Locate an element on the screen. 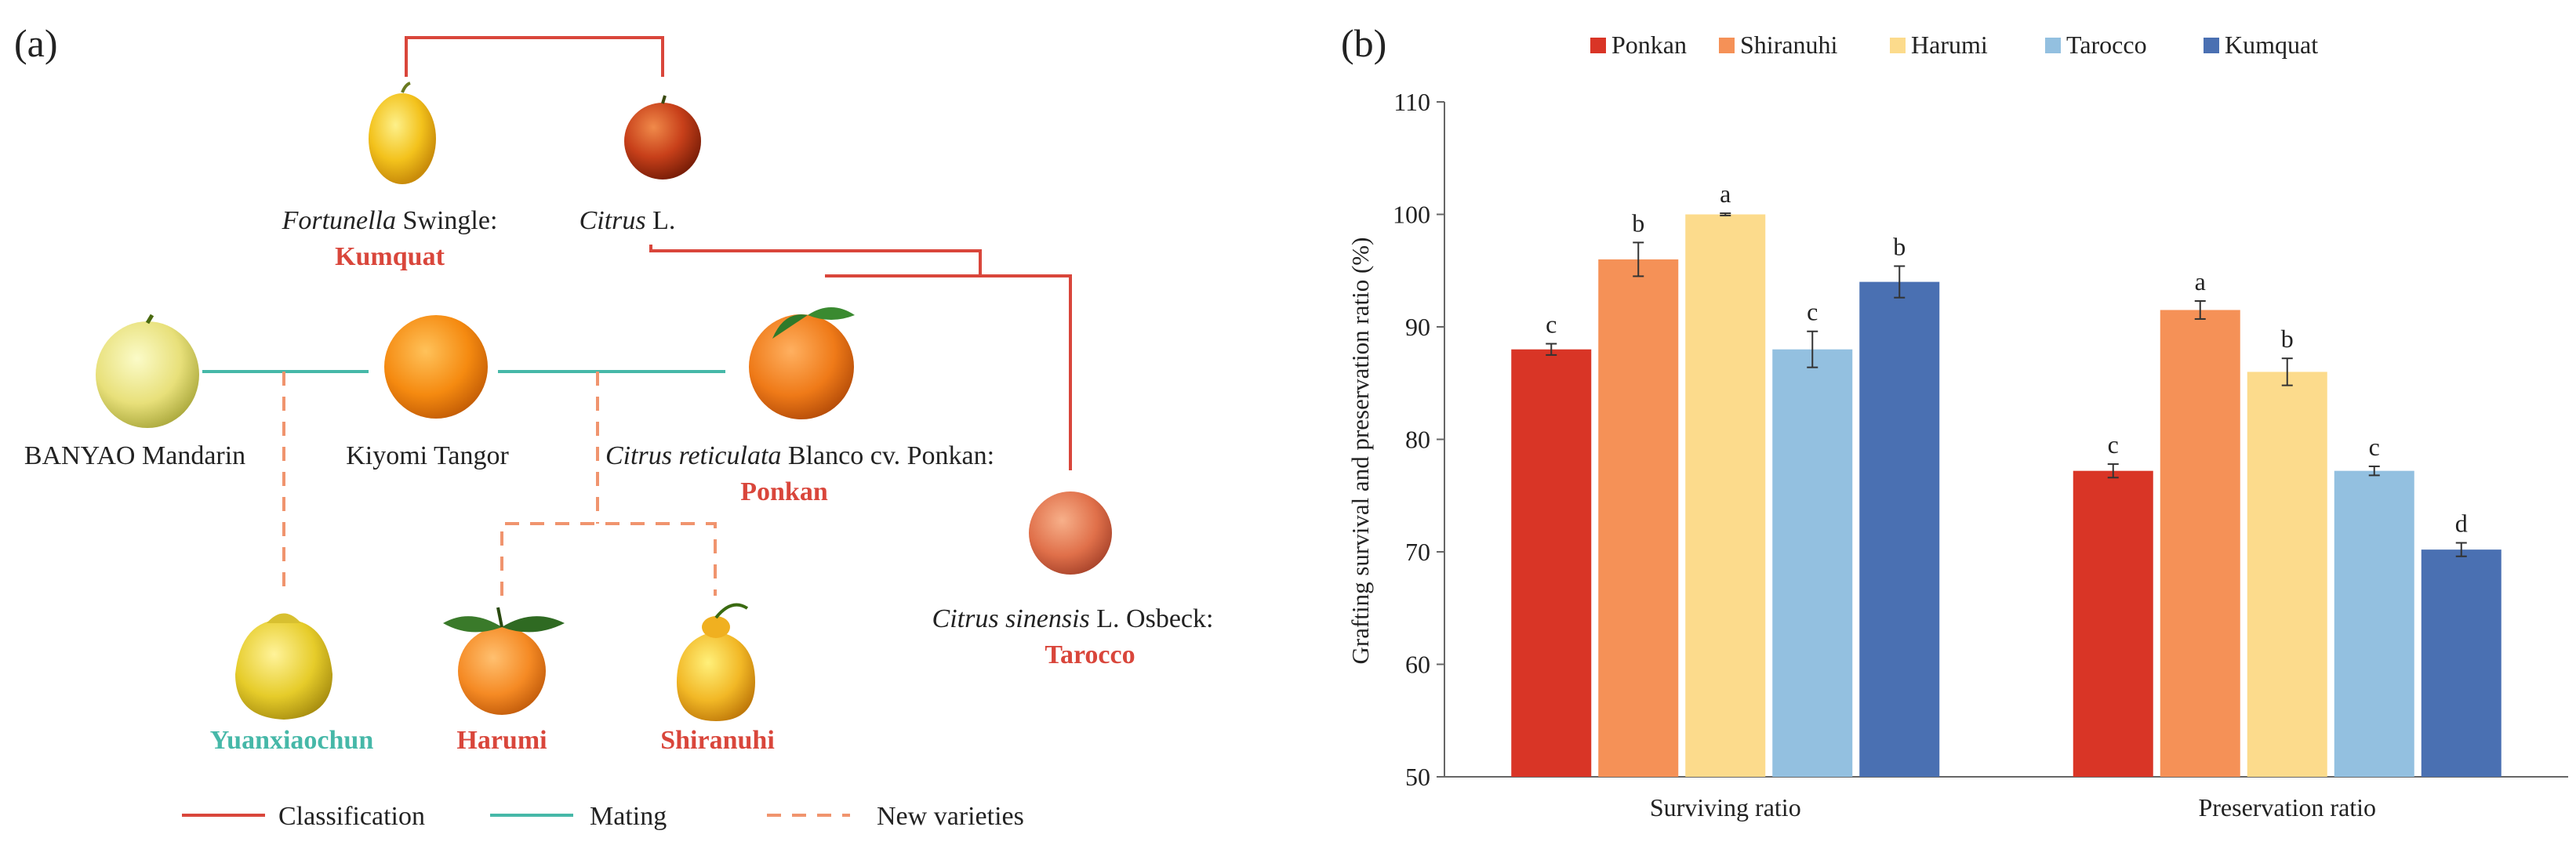 The image size is (2576, 845). legend-label: Ponkan is located at coordinates (1649, 45).